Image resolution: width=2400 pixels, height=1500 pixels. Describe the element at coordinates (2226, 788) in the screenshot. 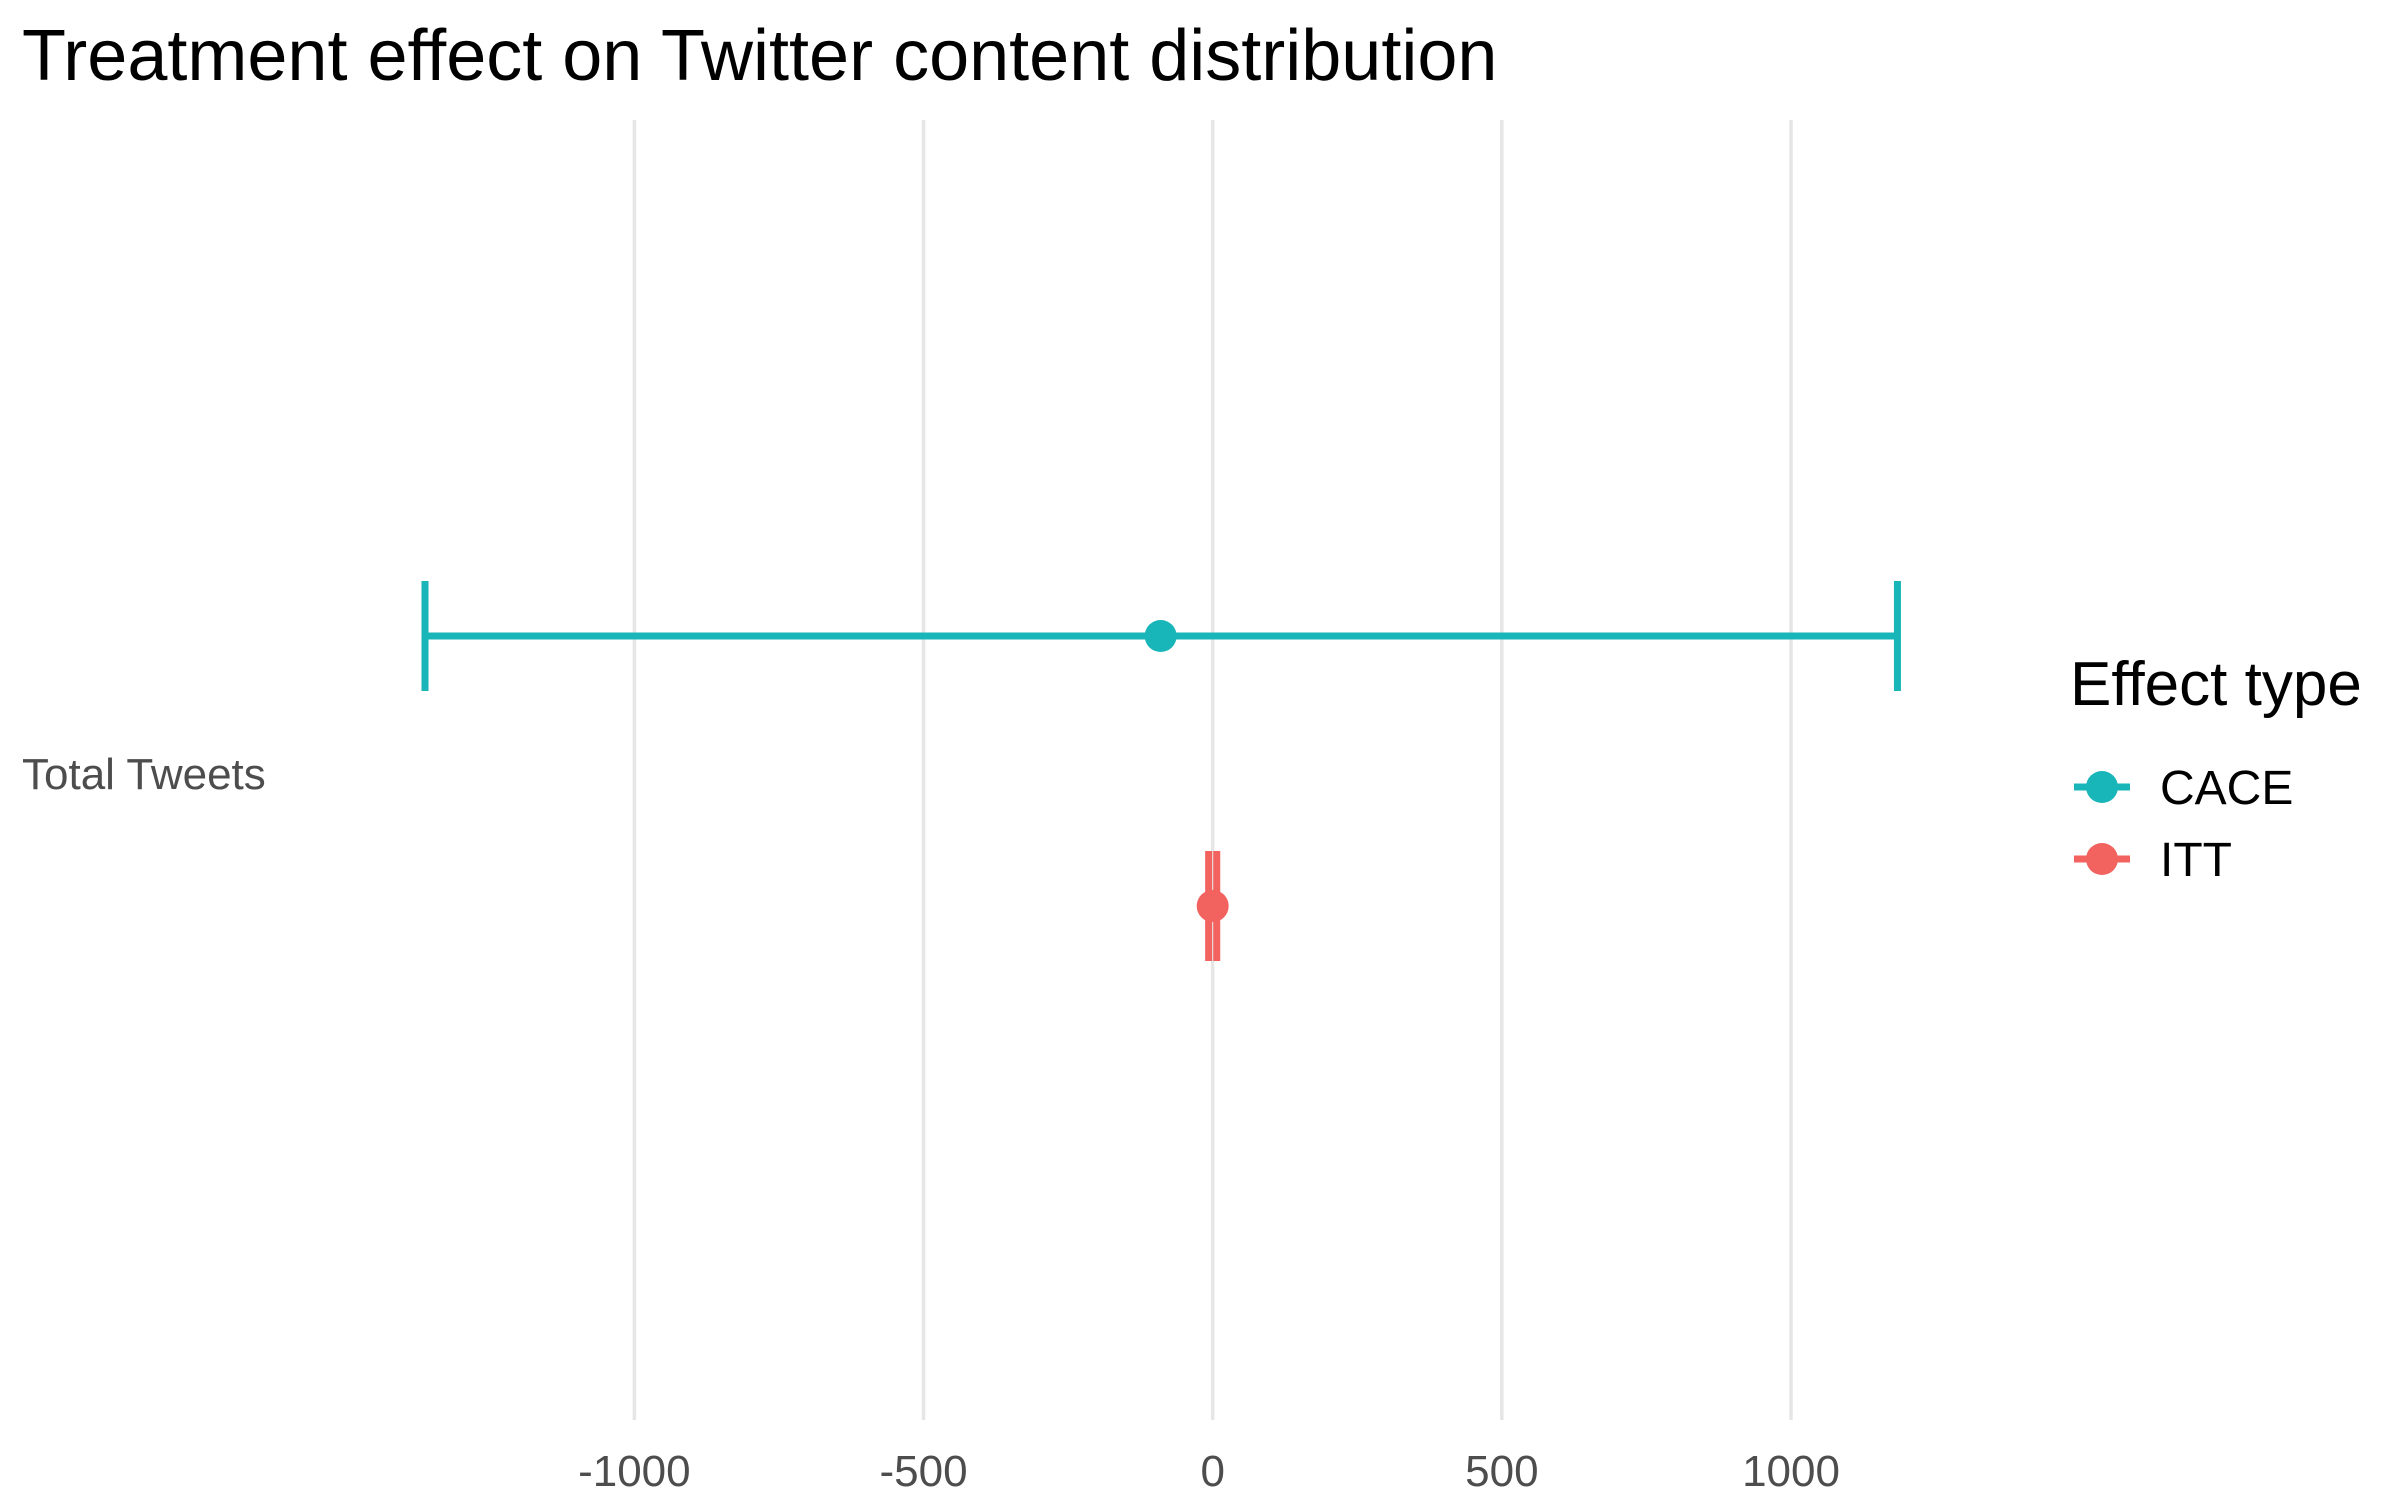

I see `legend-label: CACE` at that location.